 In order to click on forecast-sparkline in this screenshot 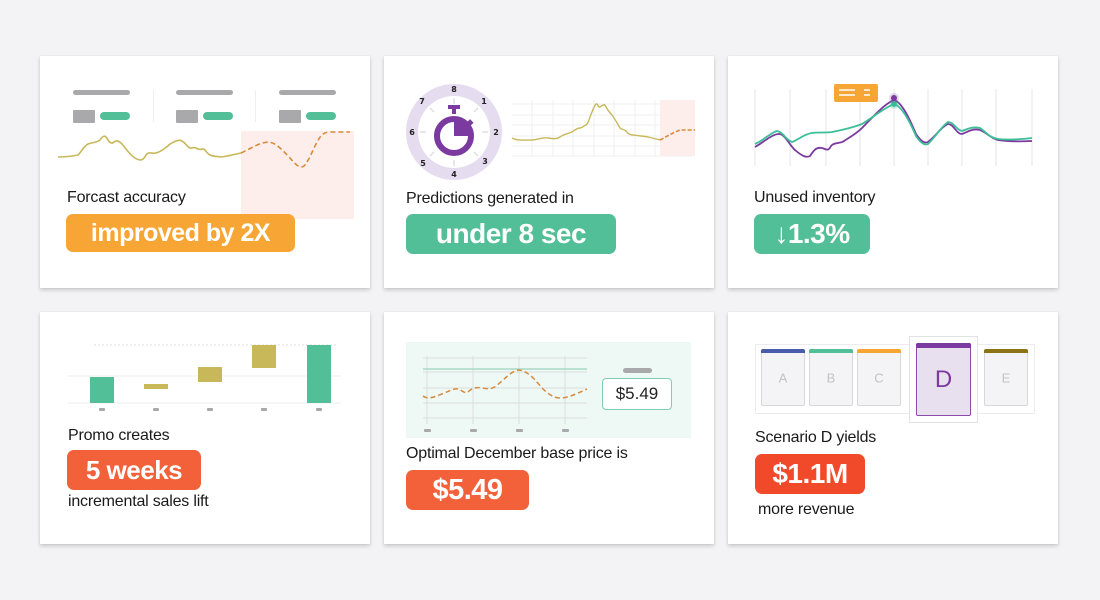, I will do `click(203, 149)`.